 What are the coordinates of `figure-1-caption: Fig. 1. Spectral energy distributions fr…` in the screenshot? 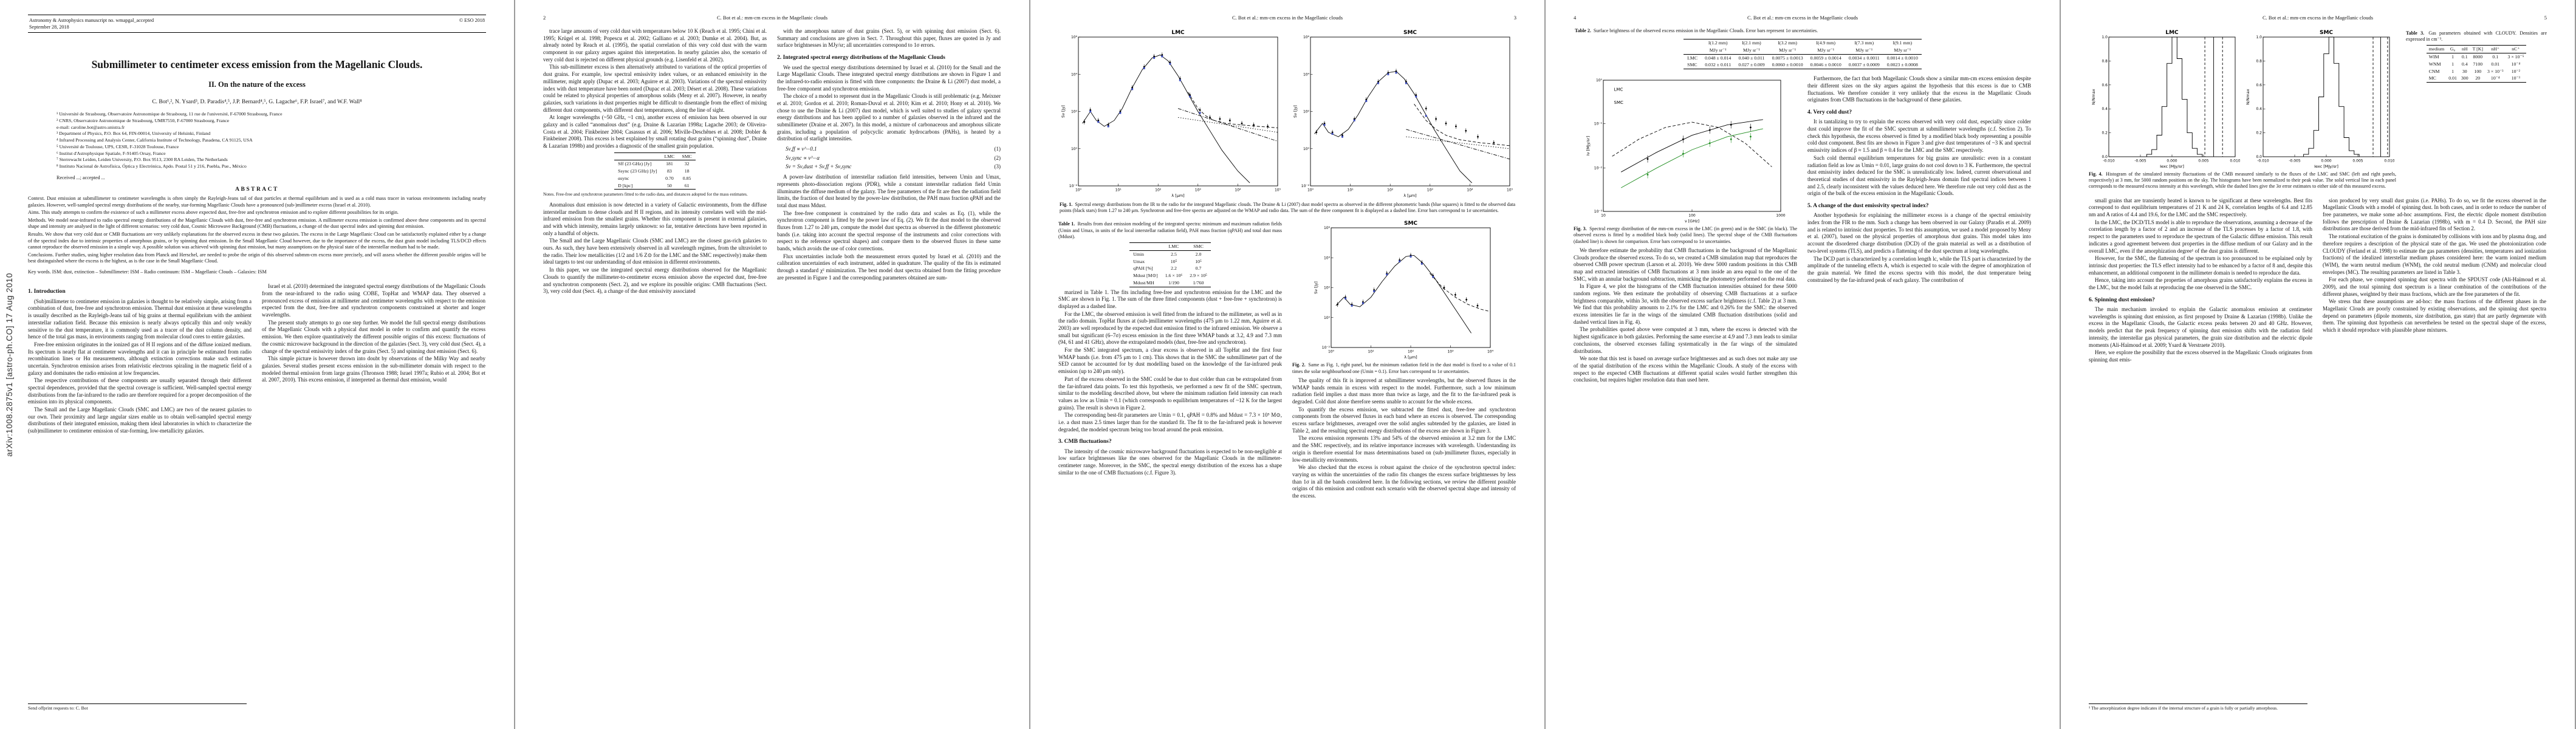 It's located at (1288, 208).